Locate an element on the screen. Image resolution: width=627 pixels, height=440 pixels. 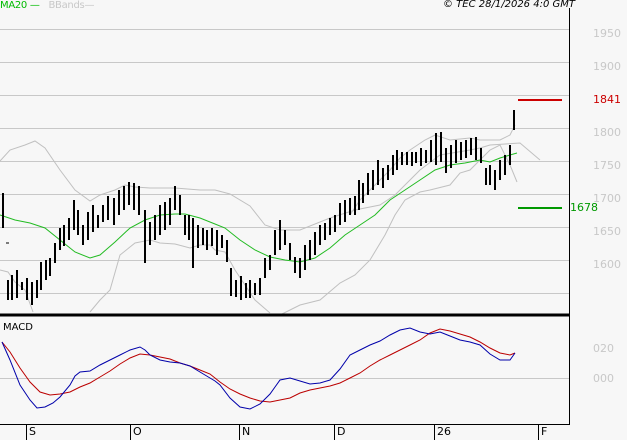
macd-tick-000: 000 is located at coordinates (603, 378).